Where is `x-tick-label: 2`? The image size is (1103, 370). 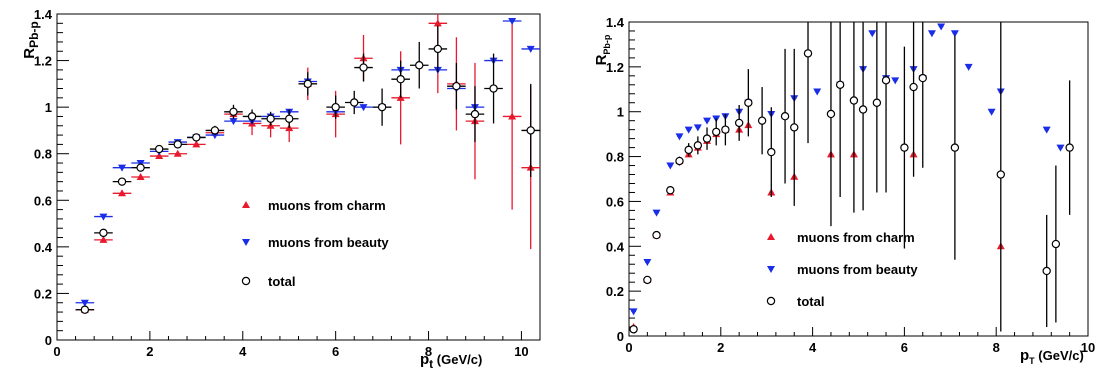
x-tick-label: 2 is located at coordinates (720, 347).